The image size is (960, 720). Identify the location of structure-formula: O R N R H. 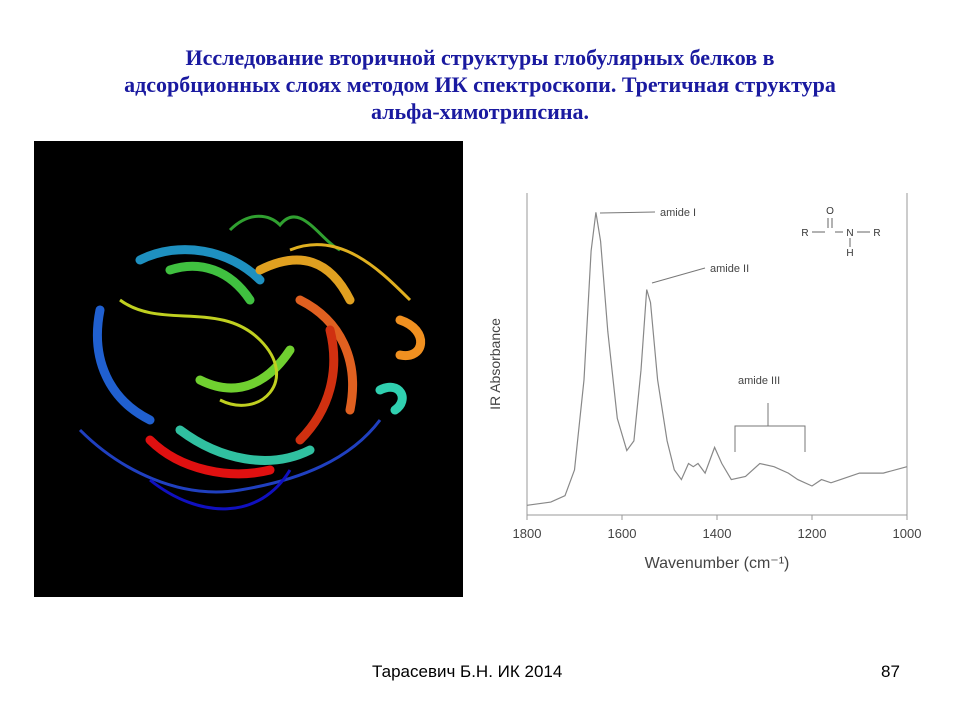
(840, 232).